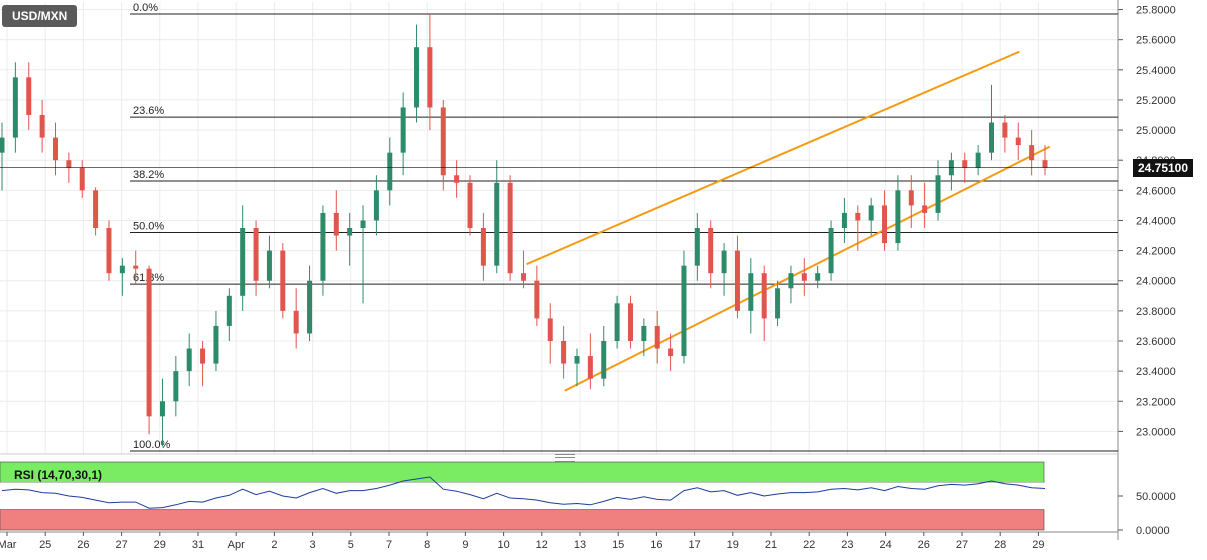 This screenshot has width=1207, height=560. I want to click on price-tick-label: 23.8000, so click(1156, 312).